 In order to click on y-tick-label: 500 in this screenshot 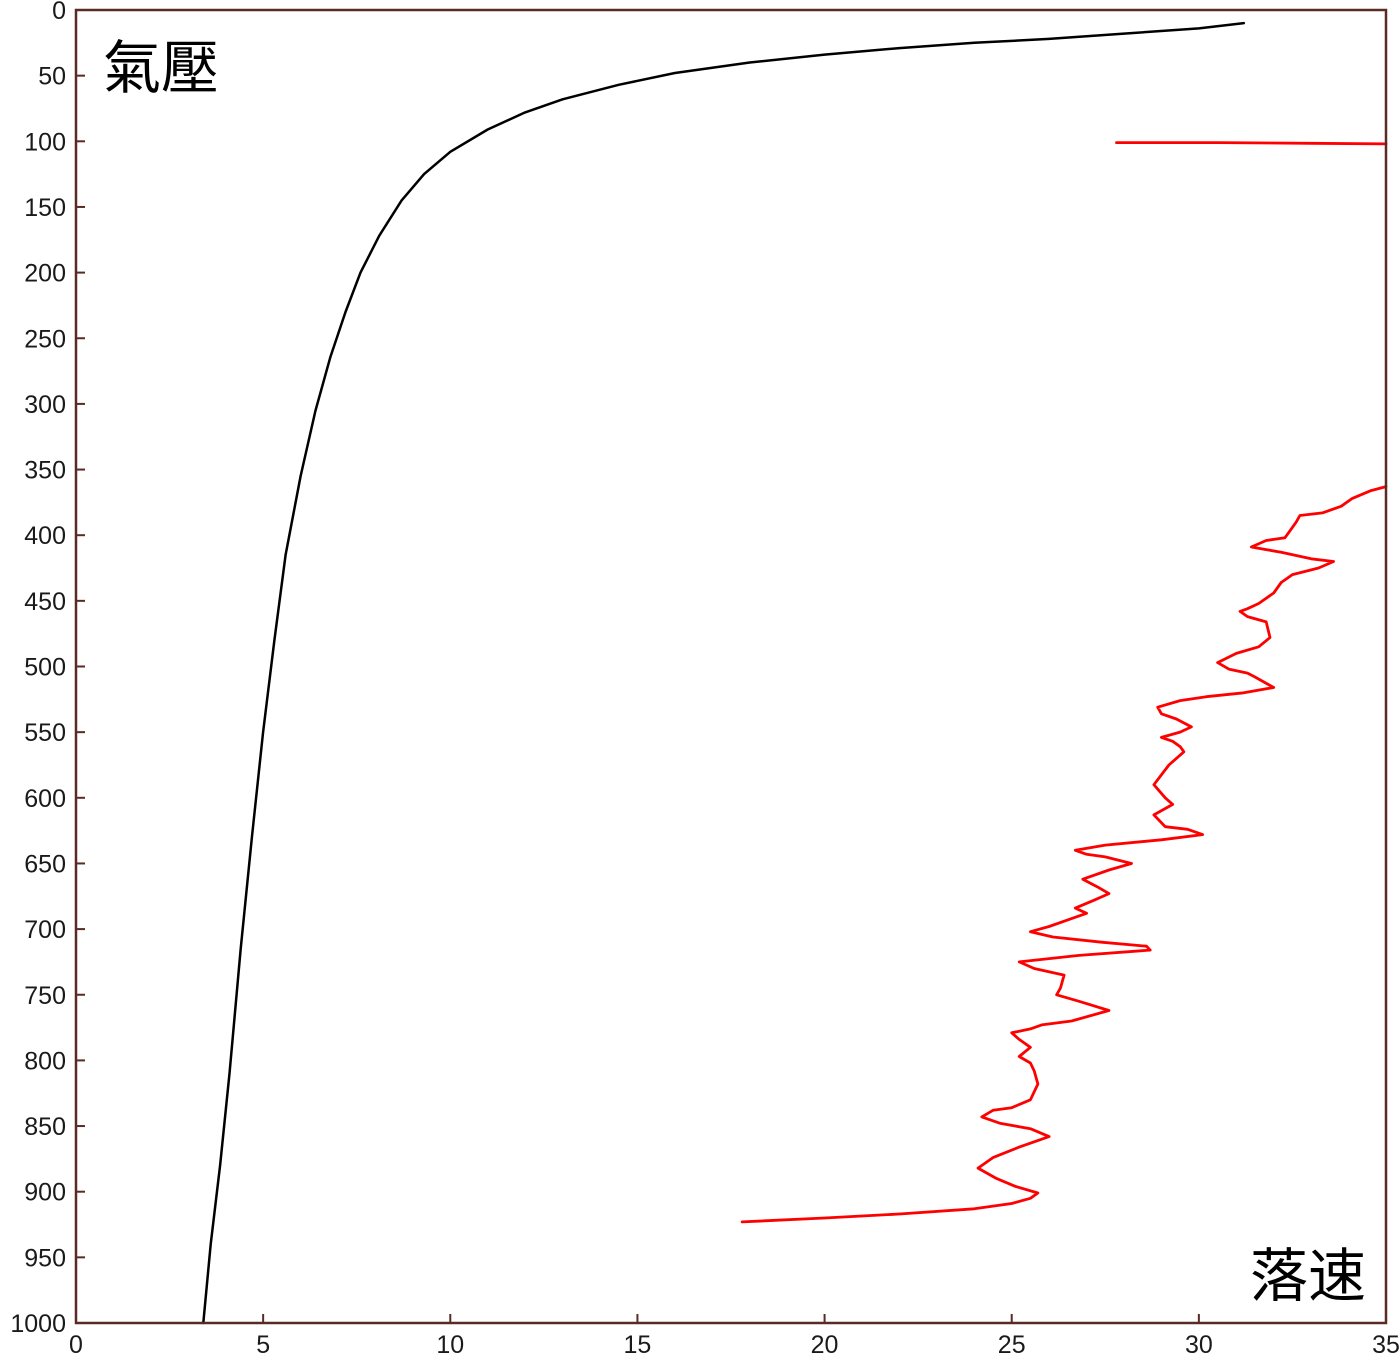, I will do `click(45, 668)`.